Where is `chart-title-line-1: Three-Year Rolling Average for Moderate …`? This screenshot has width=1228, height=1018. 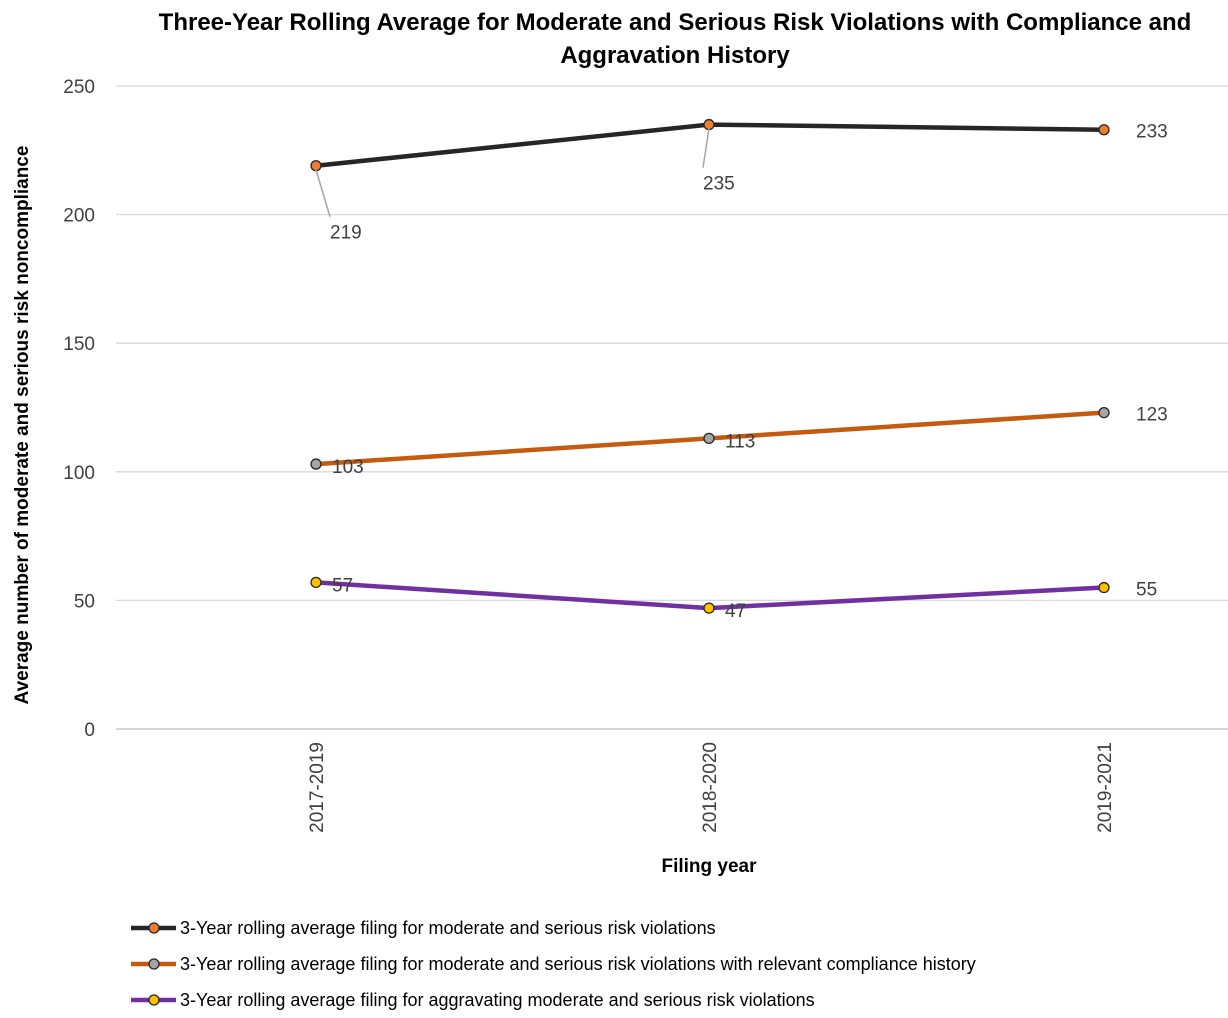
chart-title-line-1: Three-Year Rolling Average for Moderate … is located at coordinates (675, 22).